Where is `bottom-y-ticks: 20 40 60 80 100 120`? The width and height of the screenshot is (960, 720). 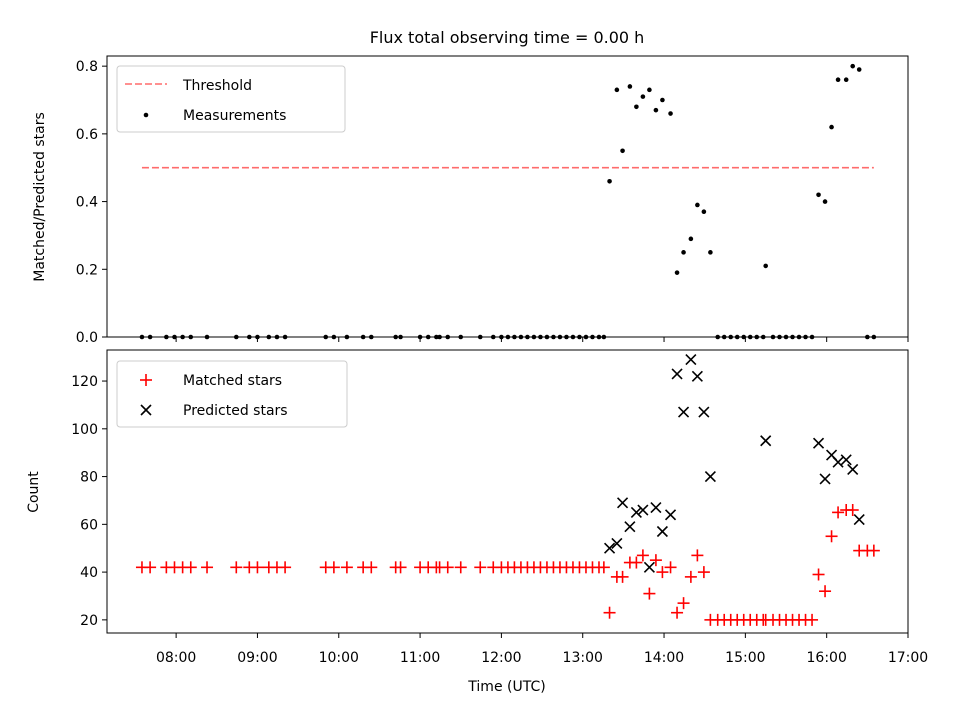
bottom-y-ticks: 20 40 60 80 100 120 is located at coordinates (89, 501).